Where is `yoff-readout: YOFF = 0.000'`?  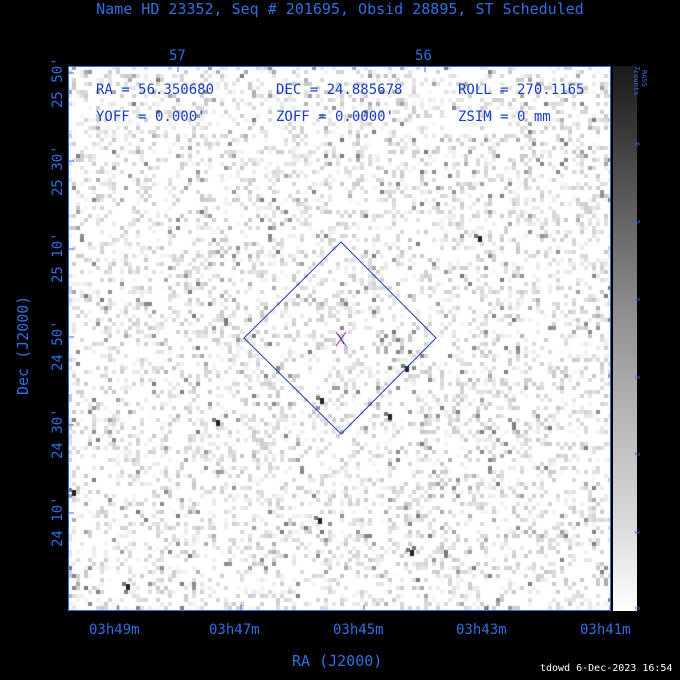
yoff-readout: YOFF = 0.000' is located at coordinates (151, 117).